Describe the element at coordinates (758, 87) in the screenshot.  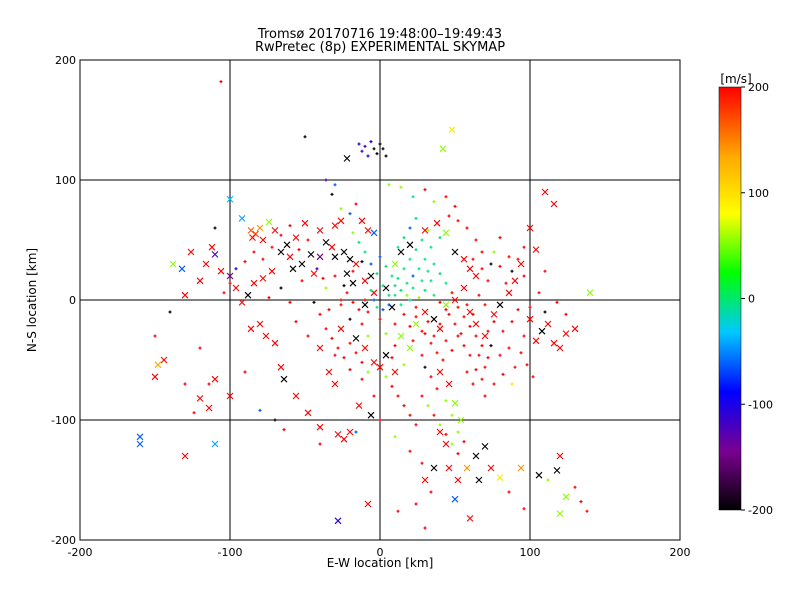
I see `colorbar-tick-label: 200` at that location.